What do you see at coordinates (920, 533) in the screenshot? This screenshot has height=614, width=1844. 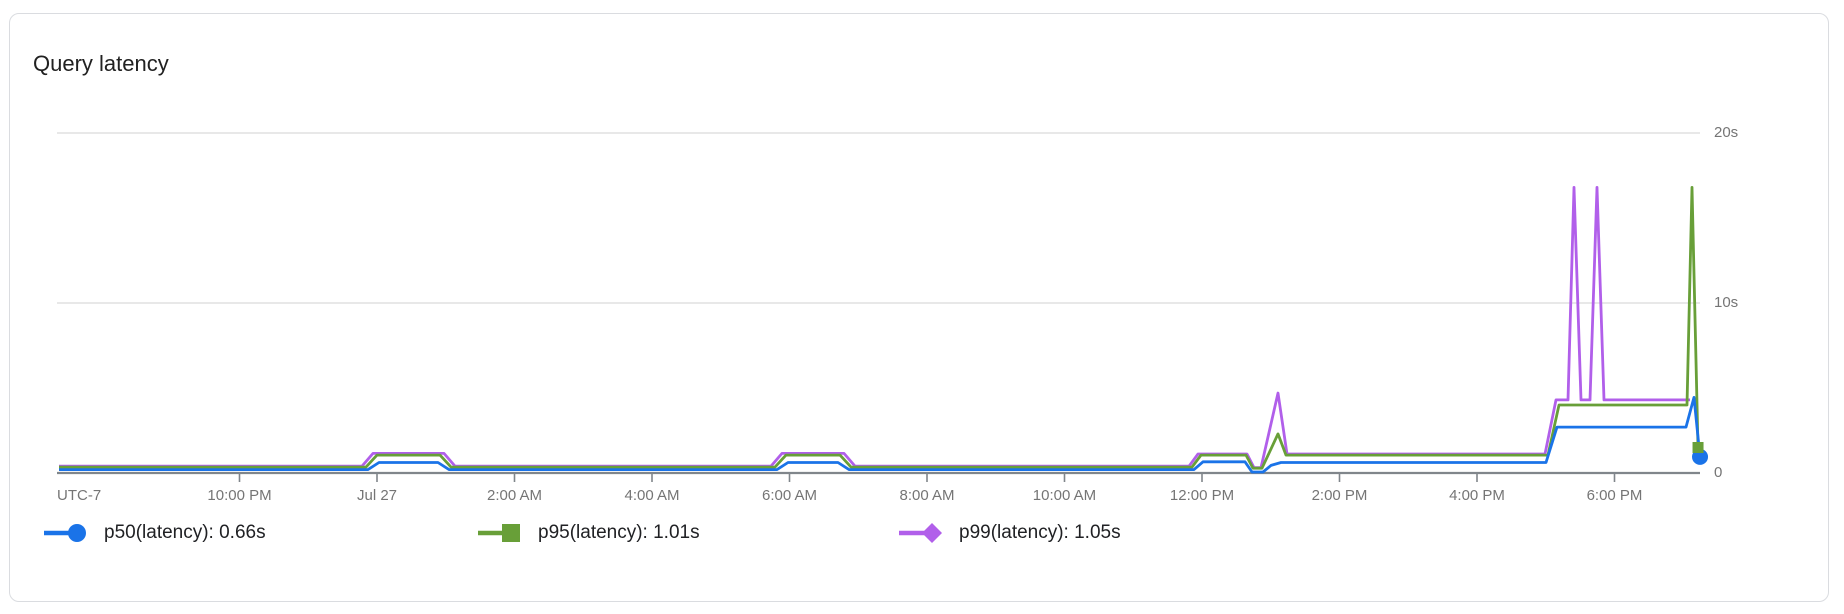 I see `p99-legend-marker-diamond-icon` at bounding box center [920, 533].